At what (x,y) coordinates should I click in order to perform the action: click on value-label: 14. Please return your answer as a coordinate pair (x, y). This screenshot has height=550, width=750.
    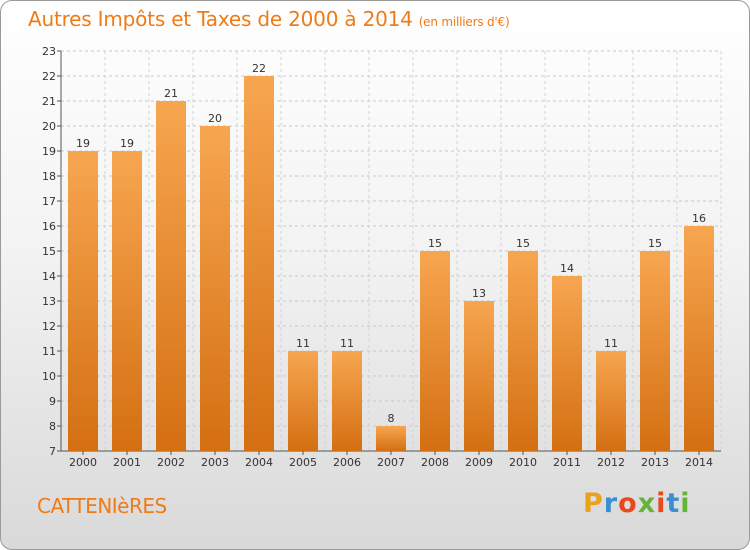
    Looking at the image, I should click on (567, 268).